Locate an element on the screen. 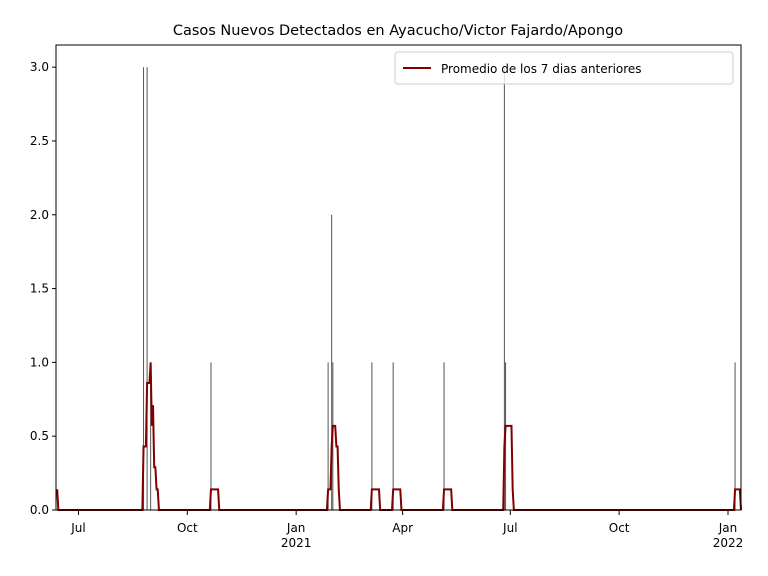 Image resolution: width=768 pixels, height=576 pixels. y-tick-label: 1.0 is located at coordinates (39, 362).